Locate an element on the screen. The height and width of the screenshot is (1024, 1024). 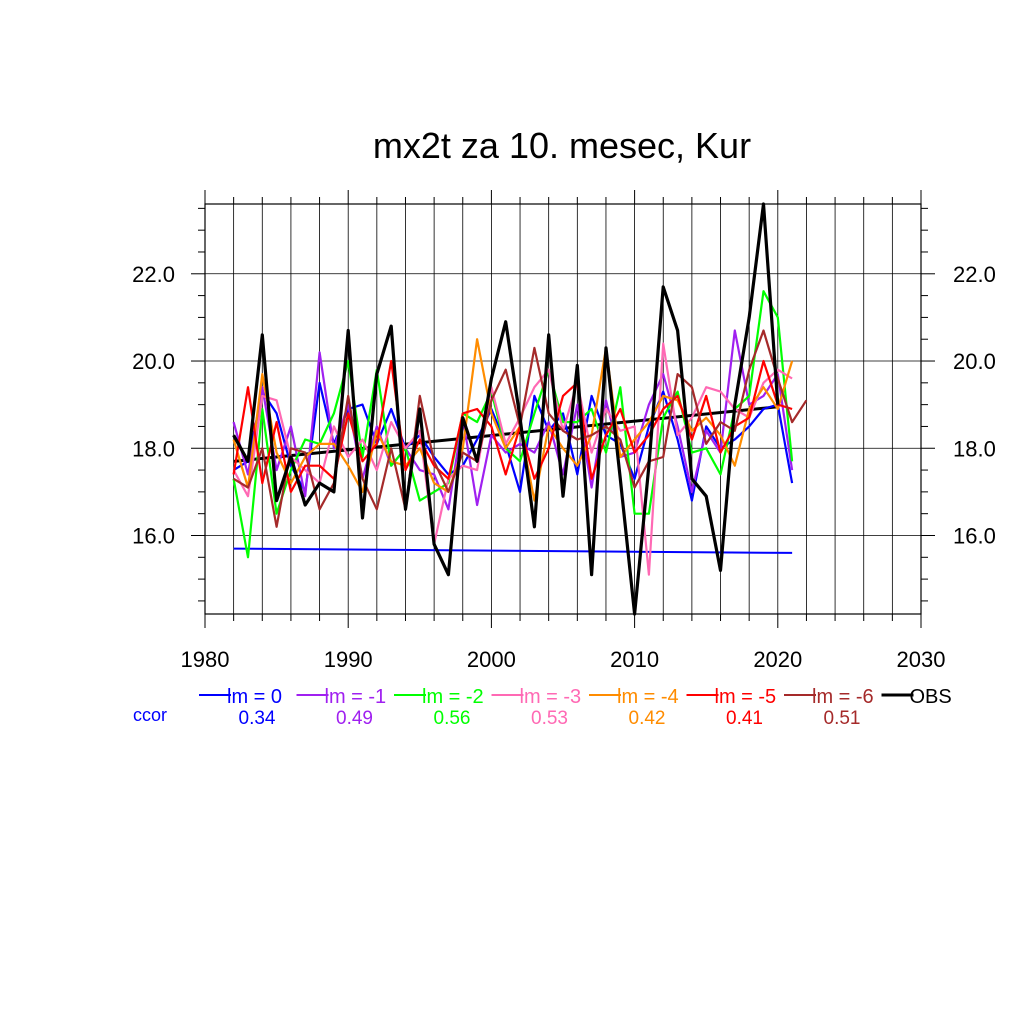
legend-label: OBS is located at coordinates (931, 697).